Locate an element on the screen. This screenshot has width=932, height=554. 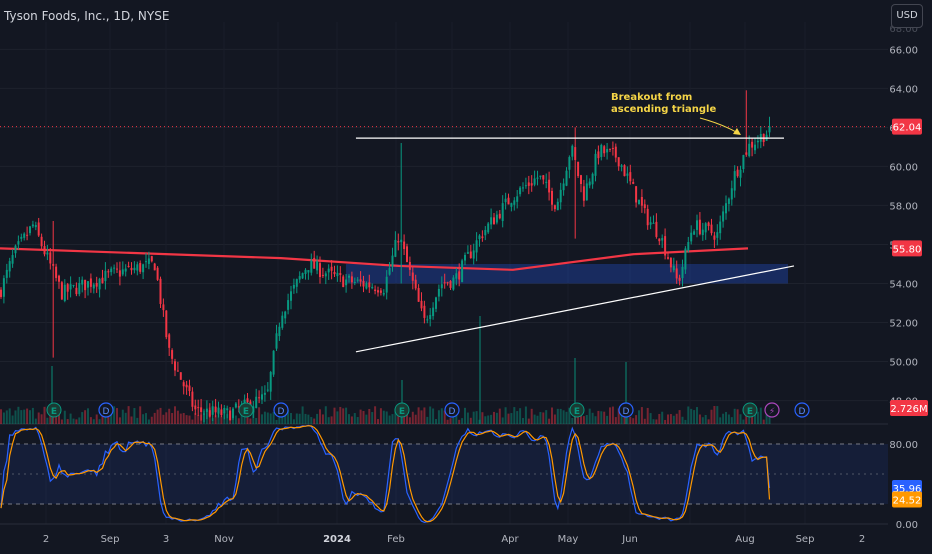
breakout-arrow-head is located at coordinates (737, 131).